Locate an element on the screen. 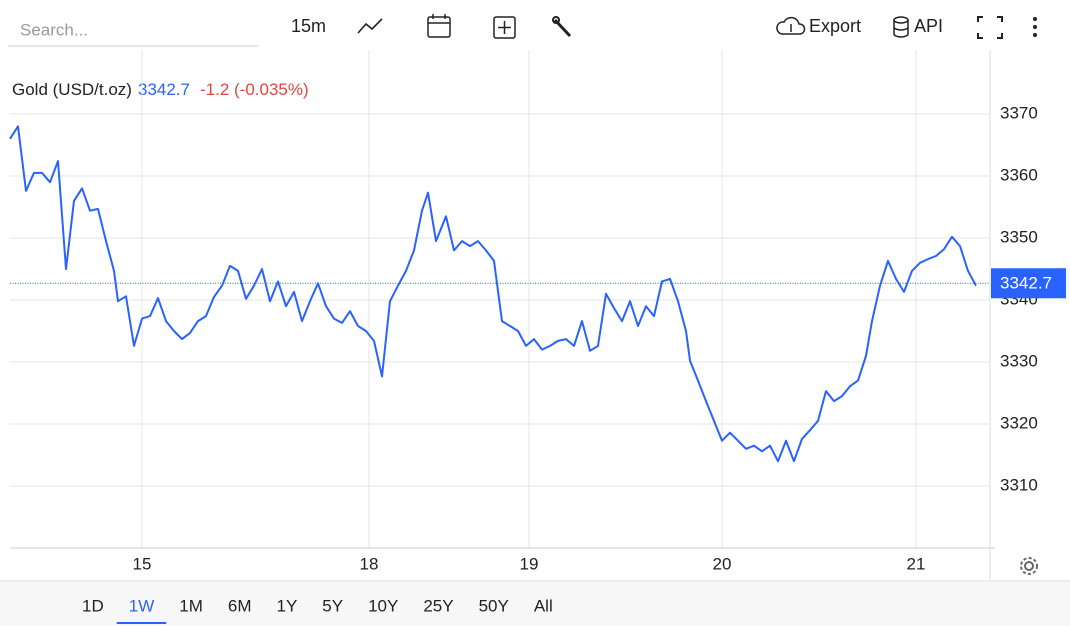 The width and height of the screenshot is (1070, 631). range-button: All is located at coordinates (543, 605).